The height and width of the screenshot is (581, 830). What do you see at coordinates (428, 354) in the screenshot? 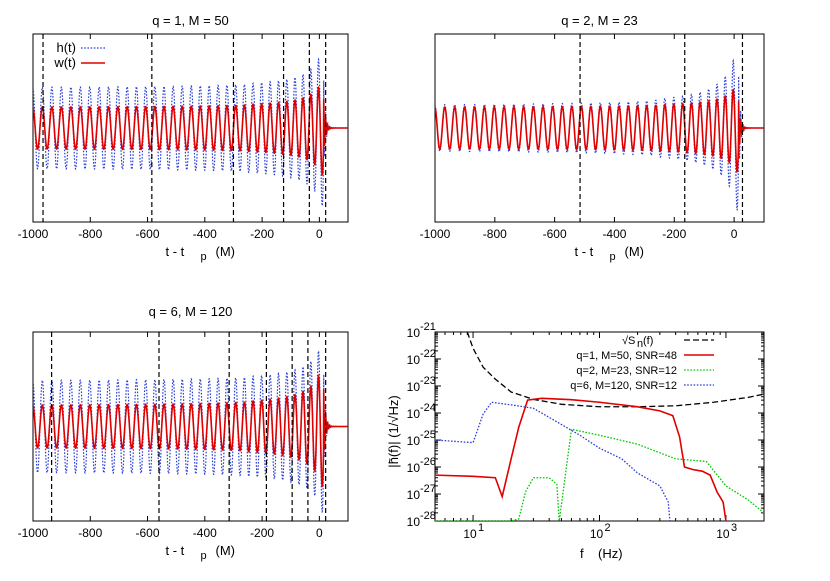
I see `y-tick-exponent: -22` at bounding box center [428, 354].